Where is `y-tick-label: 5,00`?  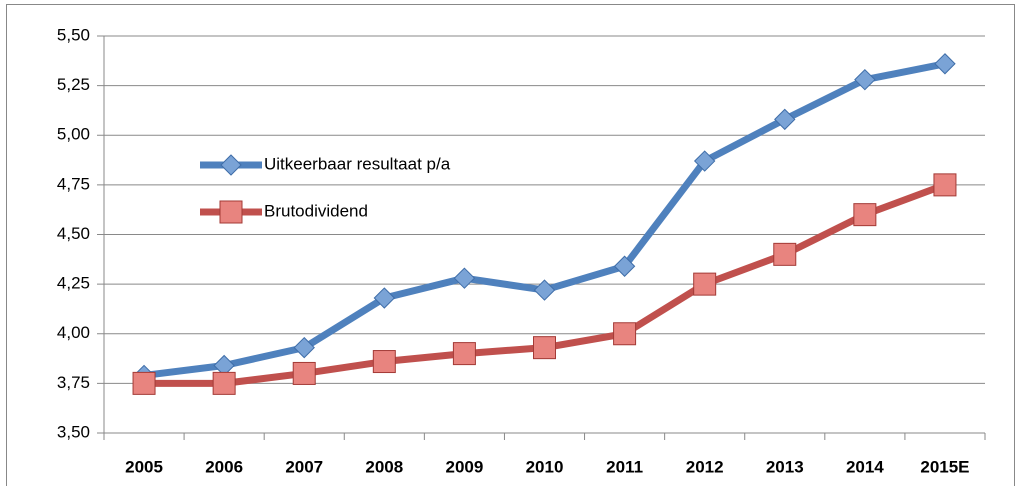
y-tick-label: 5,00 is located at coordinates (73, 134).